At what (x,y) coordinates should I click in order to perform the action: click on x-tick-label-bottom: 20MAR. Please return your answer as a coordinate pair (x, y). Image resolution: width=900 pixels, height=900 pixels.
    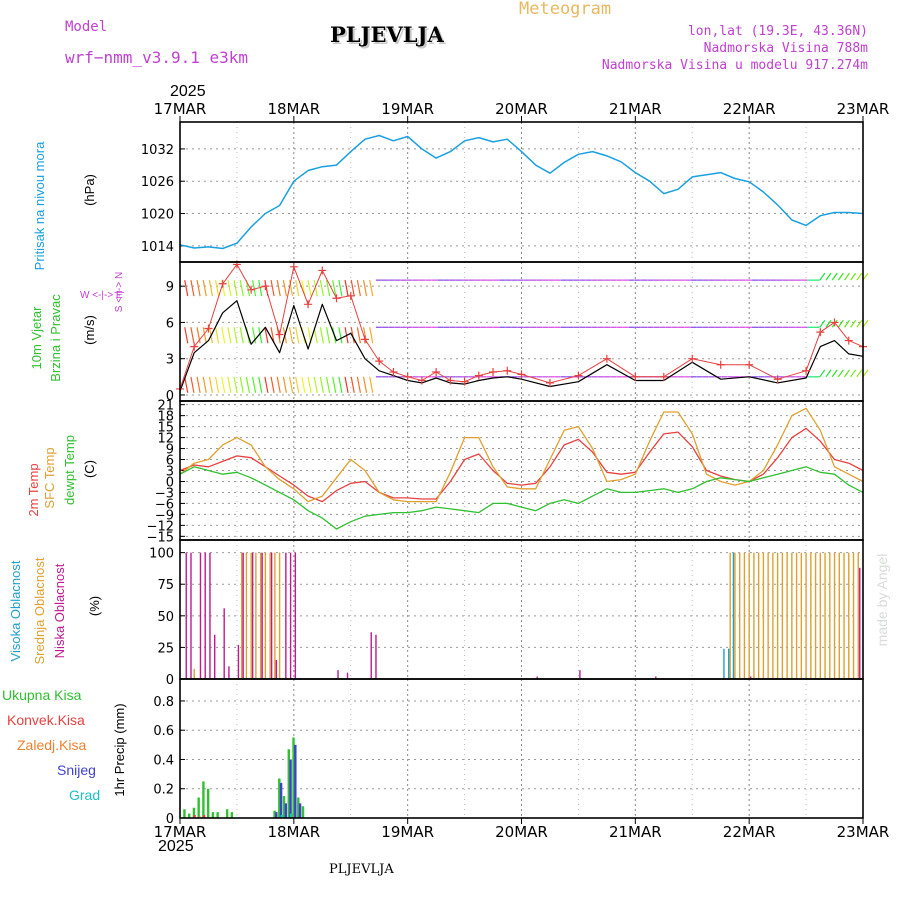
    Looking at the image, I should click on (521, 832).